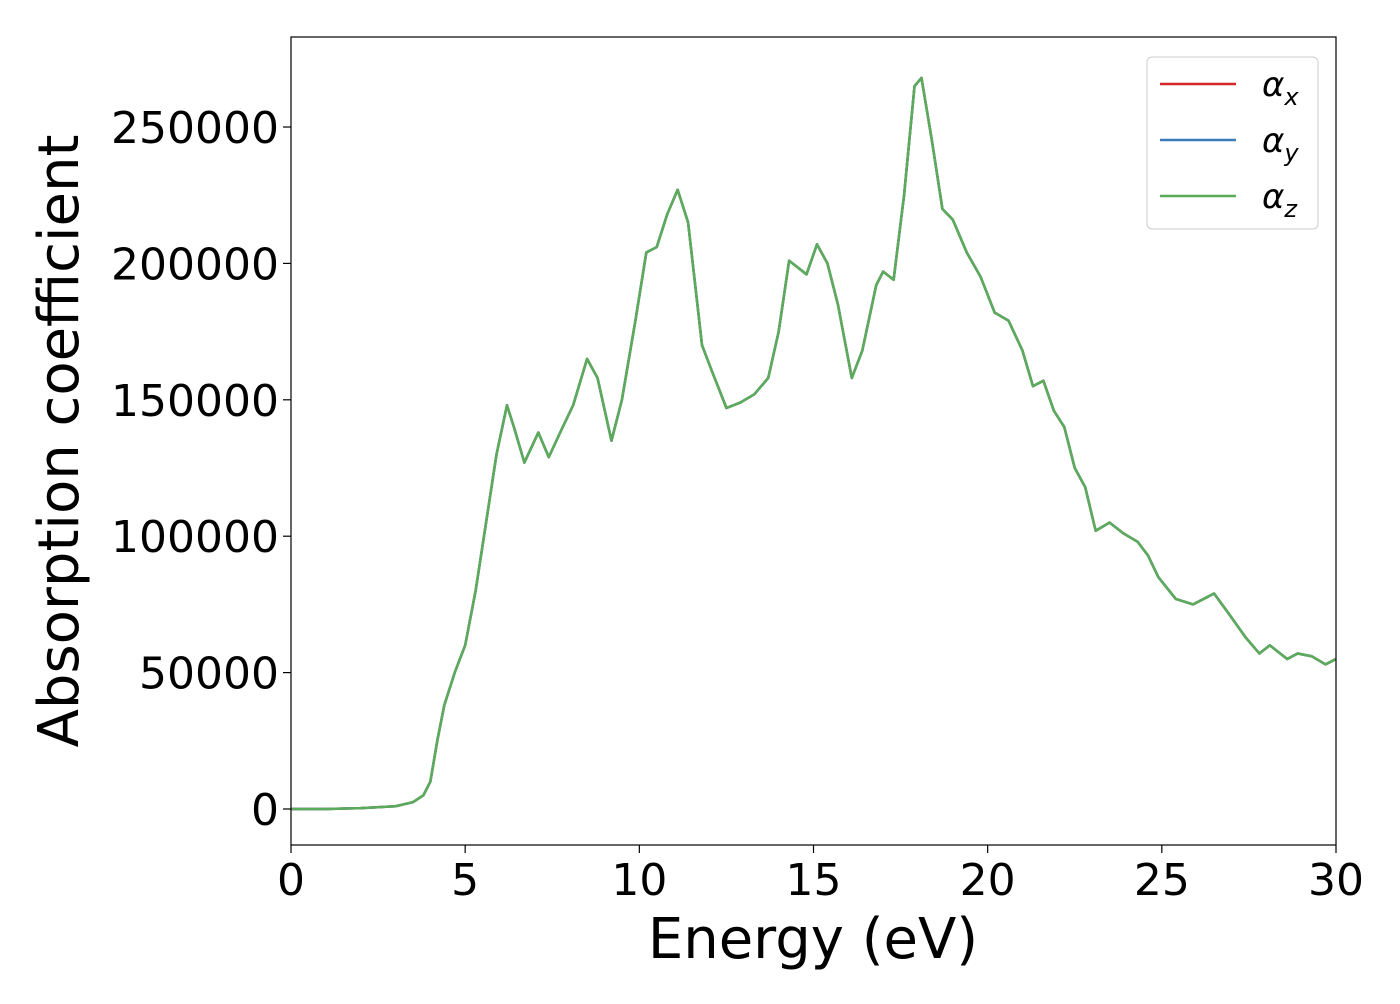 Image resolution: width=1400 pixels, height=1004 pixels. I want to click on legend: αx αy αz, so click(1232, 143).